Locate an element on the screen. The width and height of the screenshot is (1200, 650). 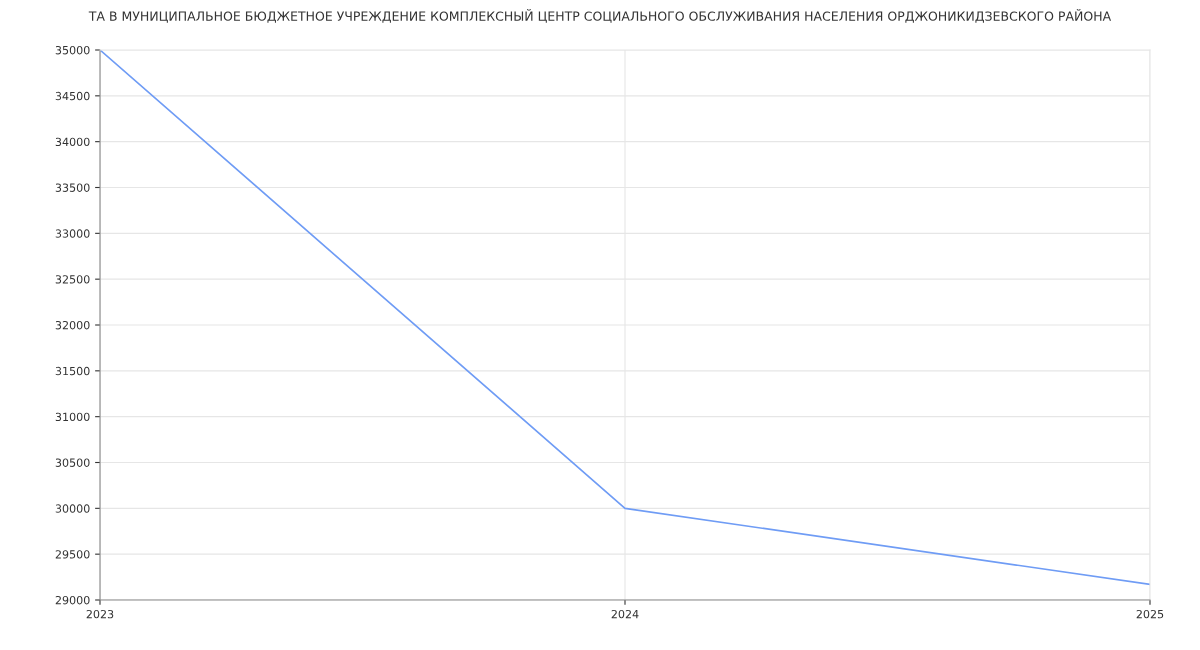
chart-title: ТА В МУНИЦИПАЛЬНОЕ БЮДЖЕТНОЕ УЧРЕЖДЕНИЕ КОМПЛЕКСНЫЙ ЦЕНТР СОЦИАЛЬНОГО ОБСЛУЖИВАНИЯ НАСЕЛЕНИЯ ОРДЖОНИКИДЗЕВСКОГО РАЙОНА is located at coordinates (600, 16).